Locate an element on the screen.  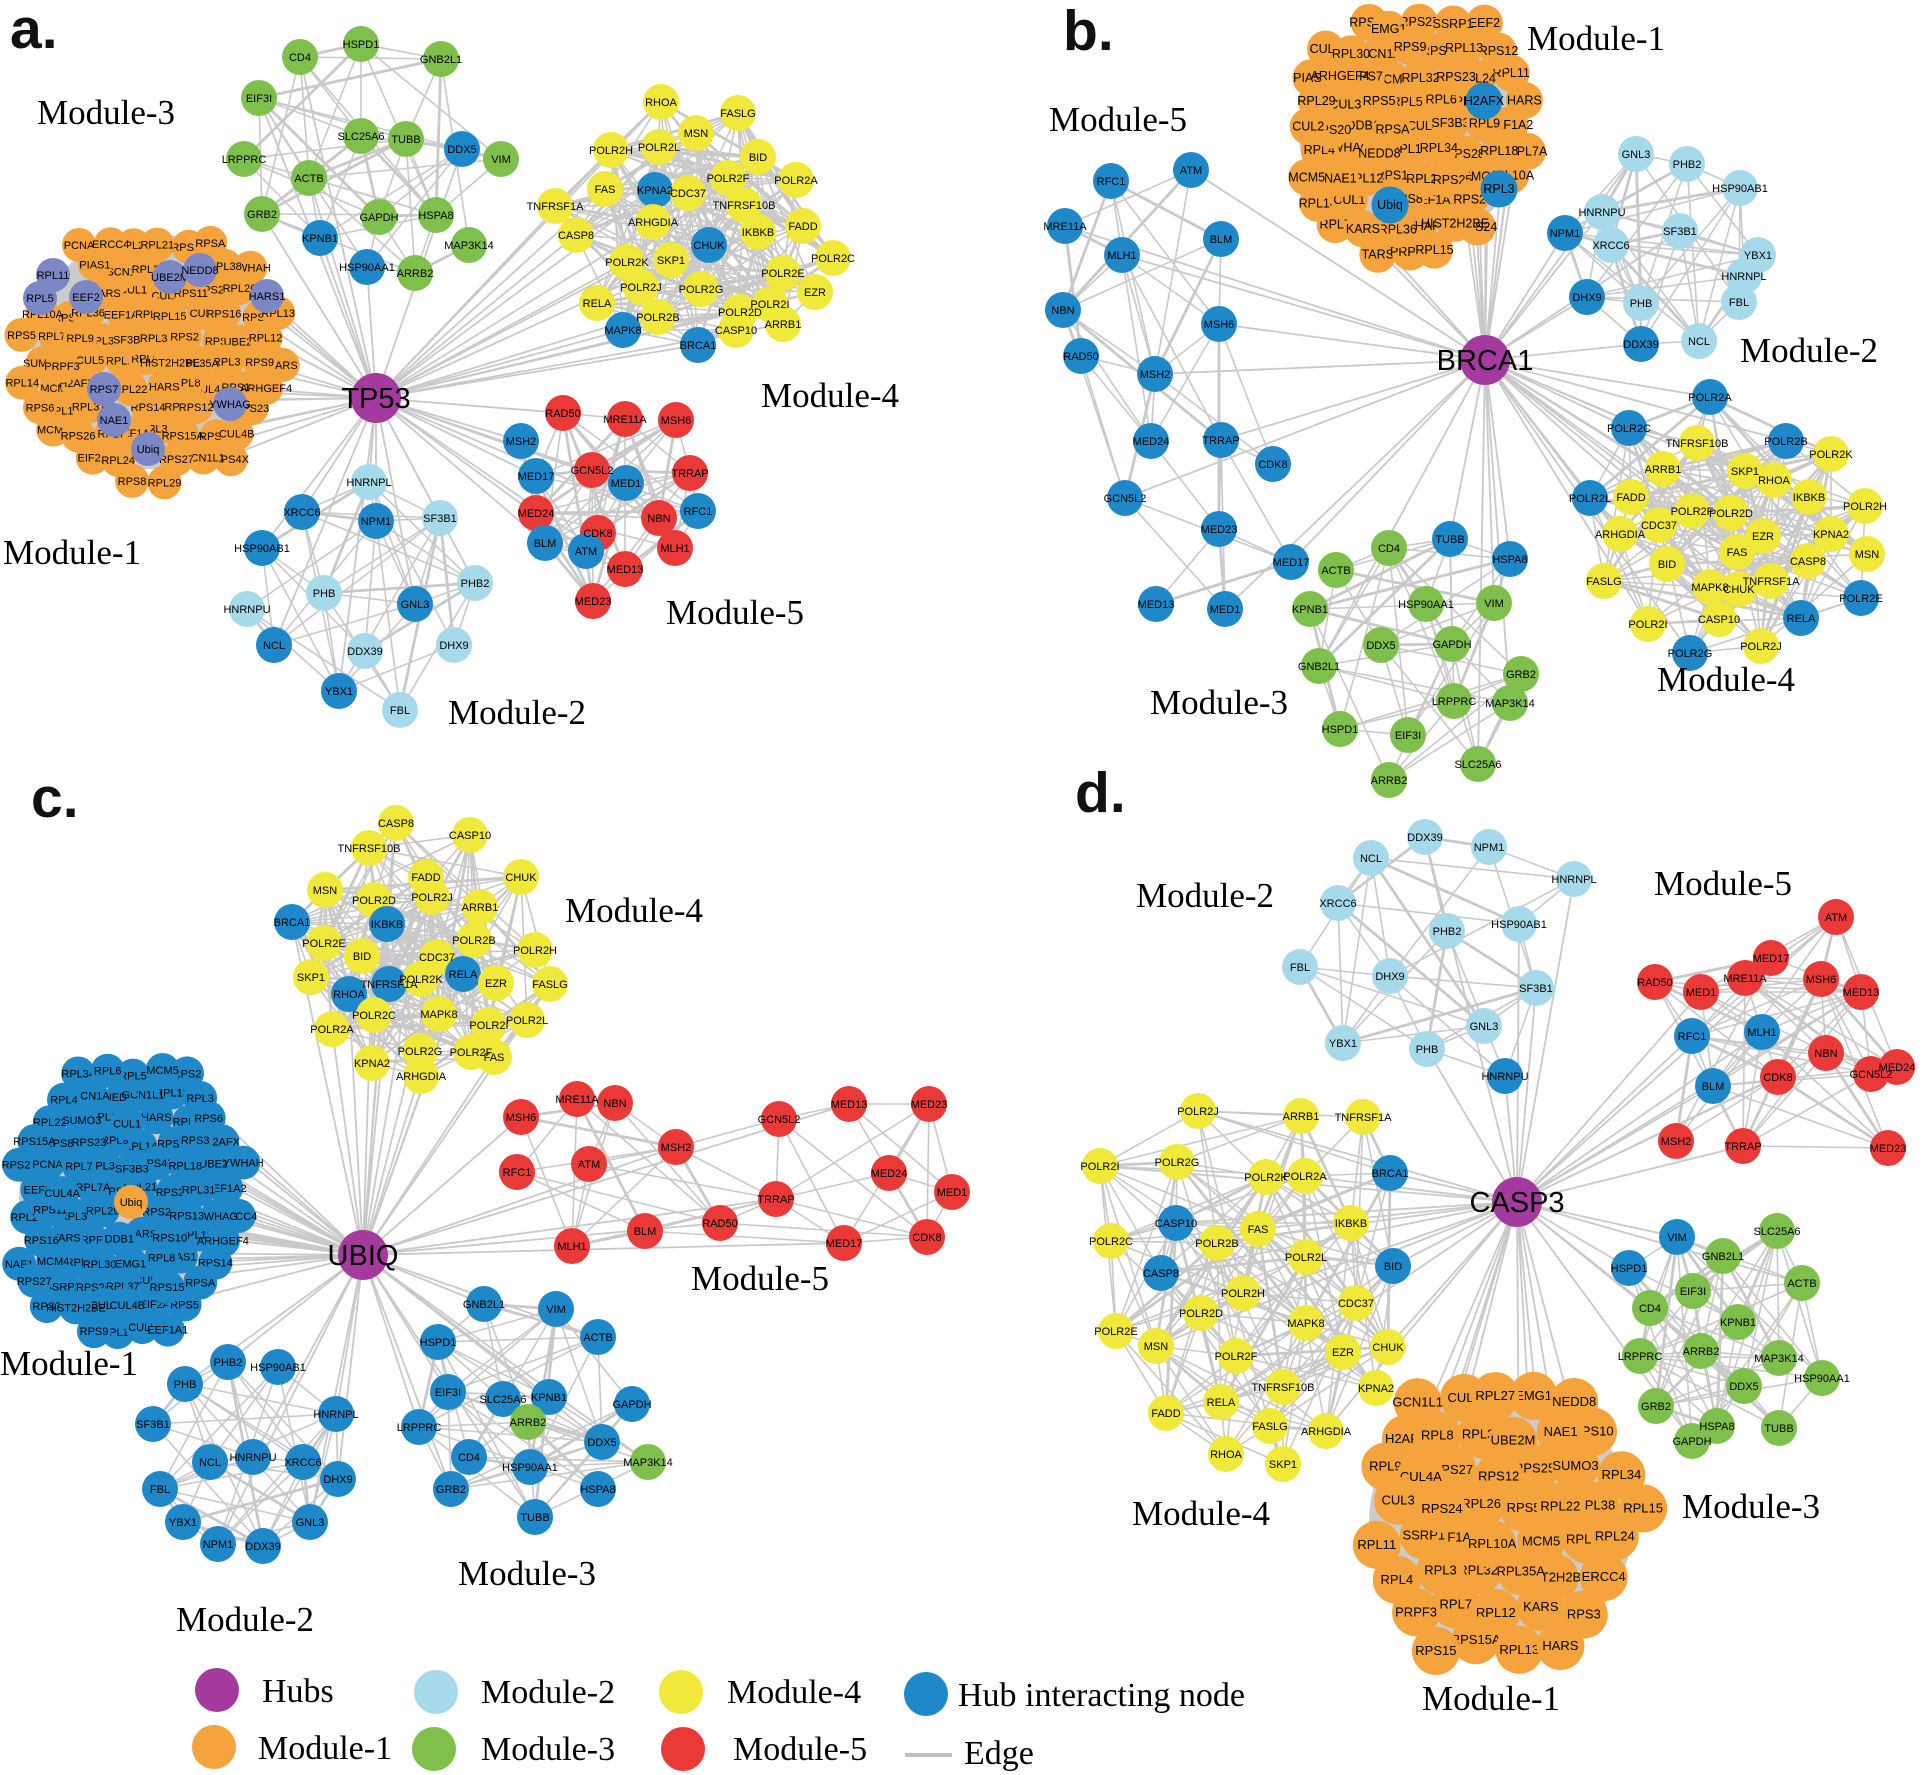
svg-text: POLR2G is located at coordinates (420, 1052).